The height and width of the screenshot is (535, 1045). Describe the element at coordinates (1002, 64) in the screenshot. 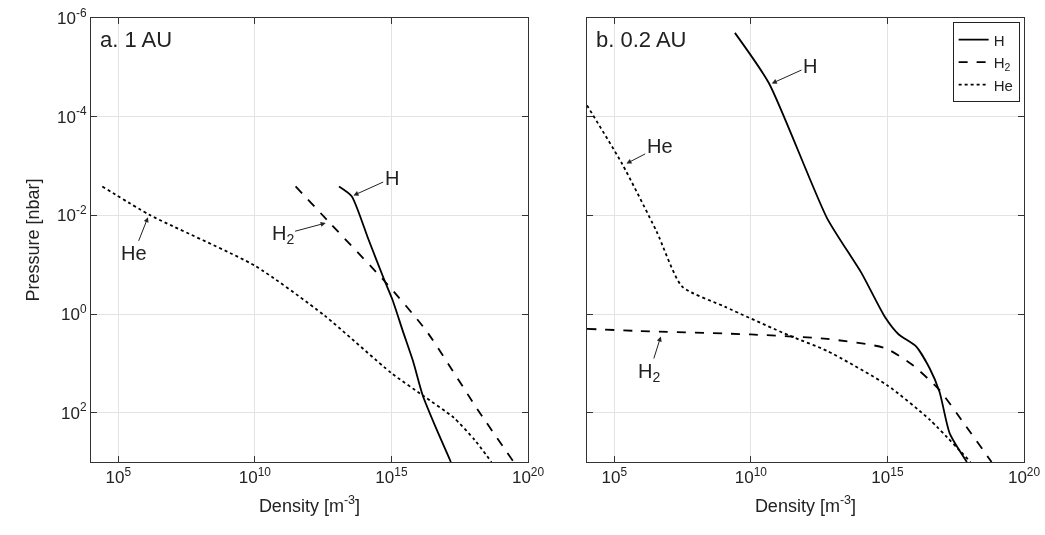

I see `legend-label: H$_{2}$` at that location.